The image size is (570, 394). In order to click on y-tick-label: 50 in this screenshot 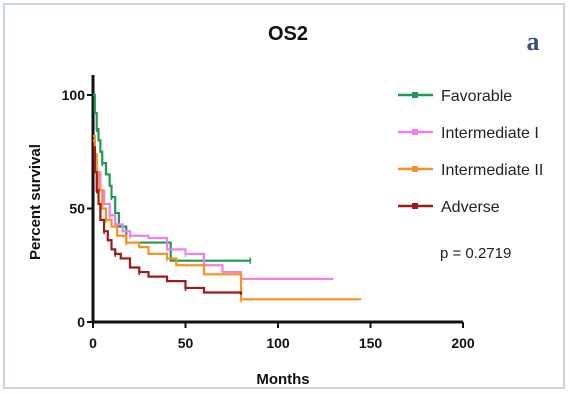, I will do `click(77, 209)`.